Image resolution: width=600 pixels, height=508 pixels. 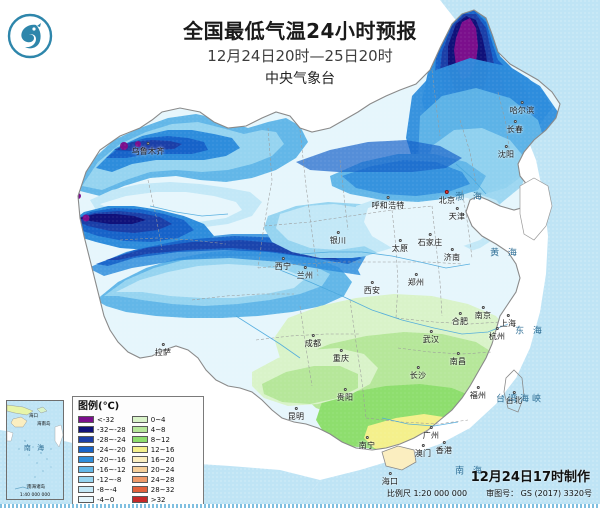 I want to click on legend-row: -4~0, so click(x=102, y=499).